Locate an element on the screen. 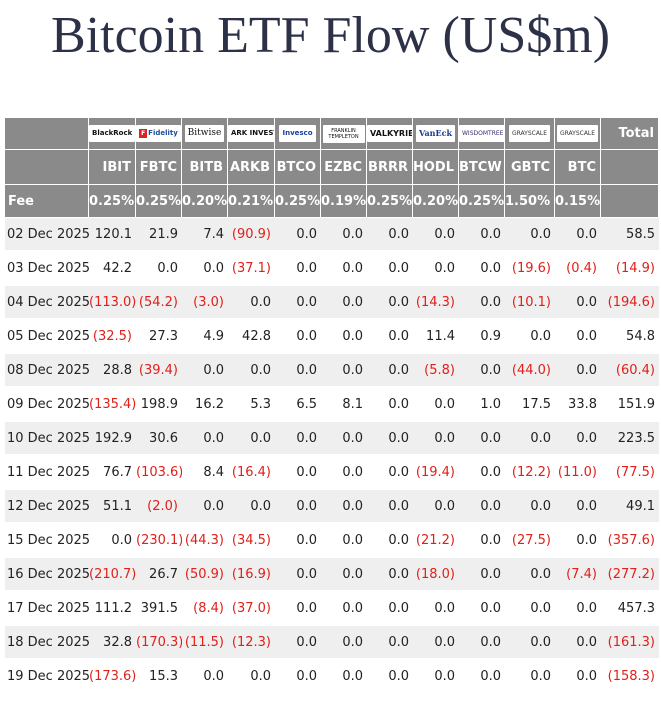  flow-cell: (170.3) is located at coordinates (159, 643).